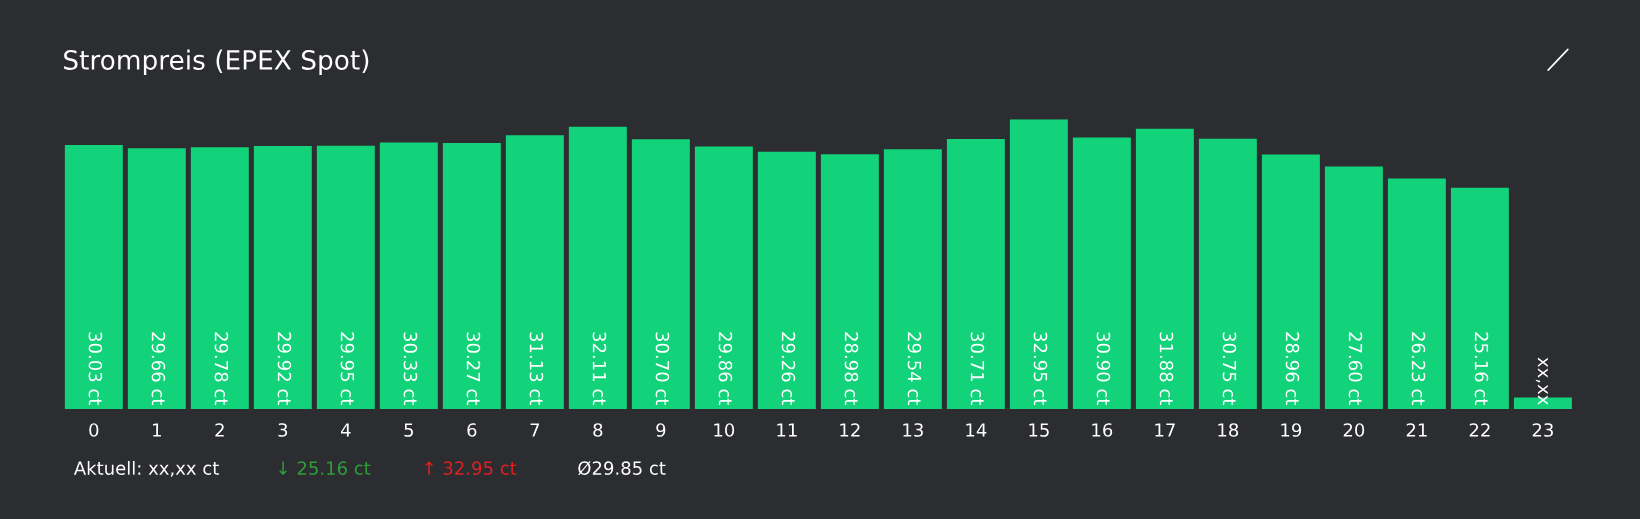 This screenshot has height=519, width=1640. What do you see at coordinates (1292, 369) in the screenshot?
I see `data-label: 28.96 ct` at bounding box center [1292, 369].